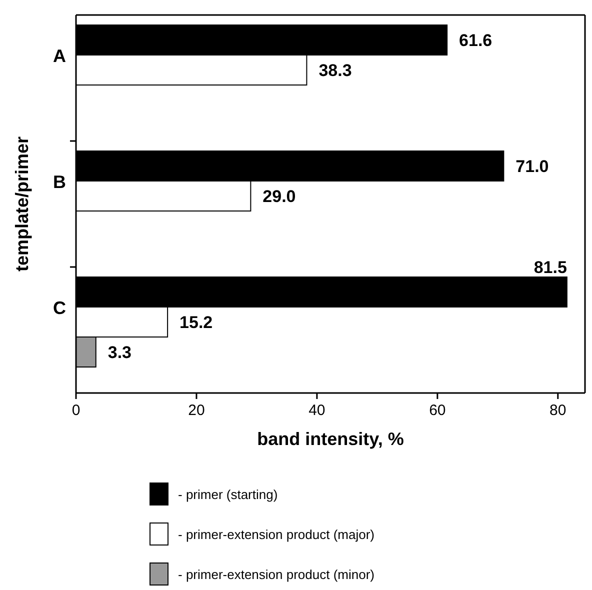 This screenshot has width=592, height=590. Describe the element at coordinates (558, 410) in the screenshot. I see `x-tick-label: 80` at that location.